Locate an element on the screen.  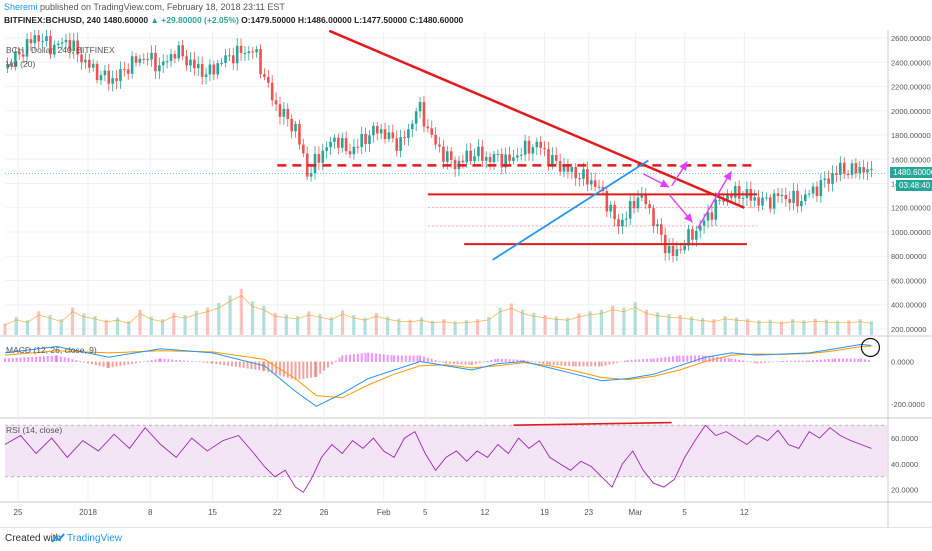
price-tick-label: 1800.00000 is located at coordinates (911, 135).